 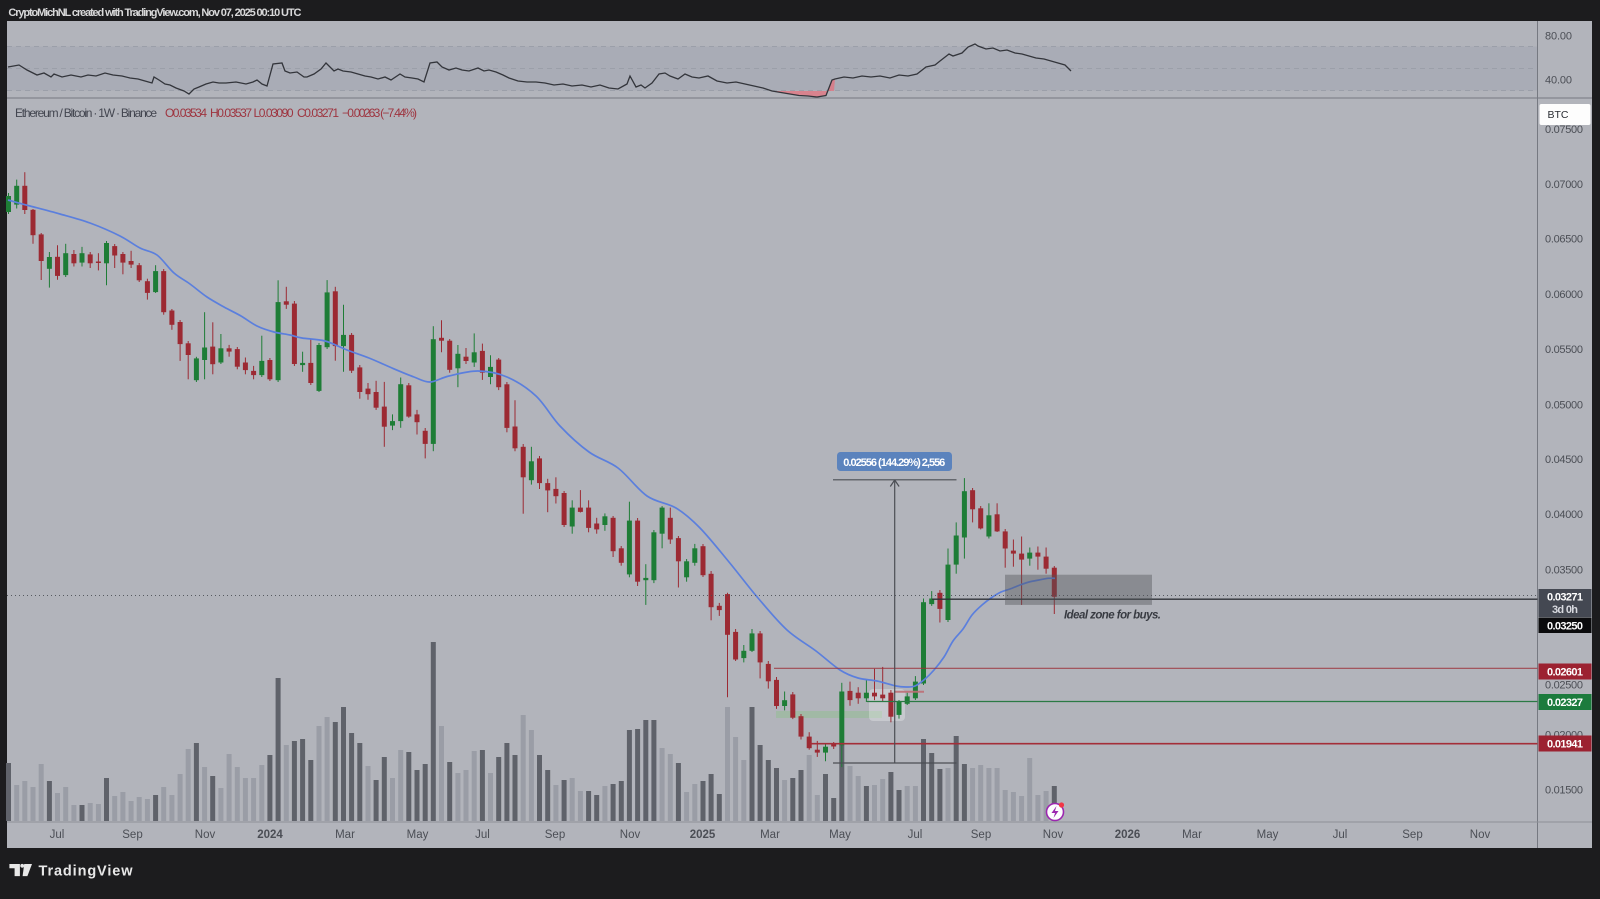 What do you see at coordinates (1564, 350) in the screenshot?
I see `svg-text: 0.05500` at bounding box center [1564, 350].